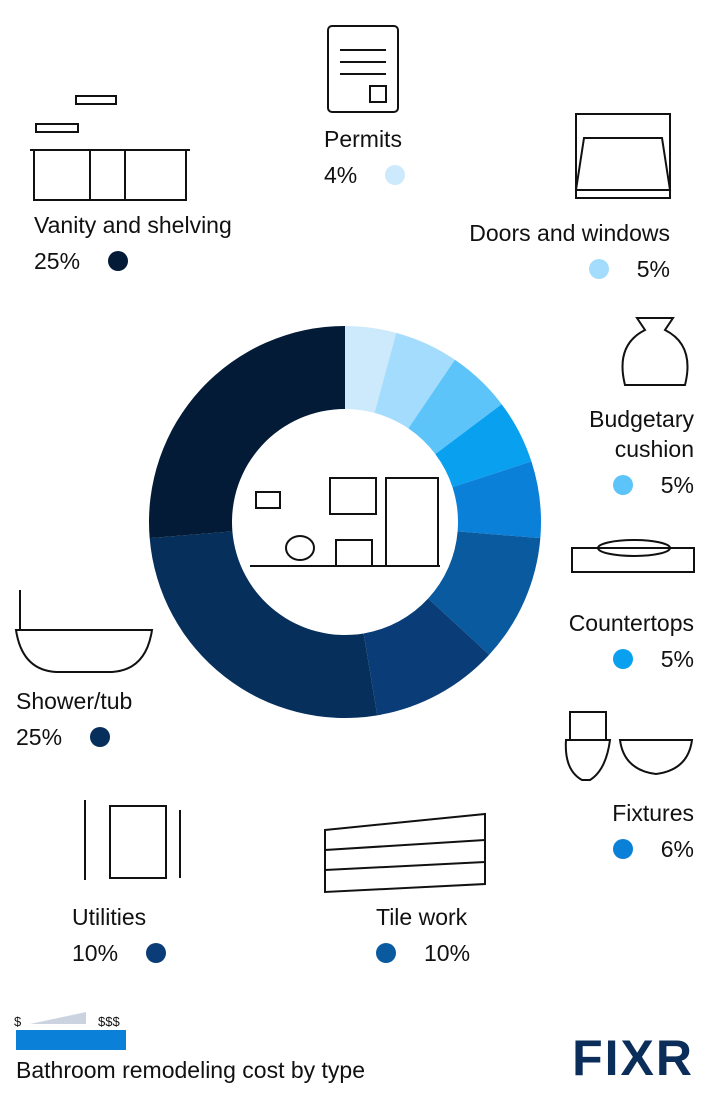  I want to click on category-name: Permits, so click(363, 139).